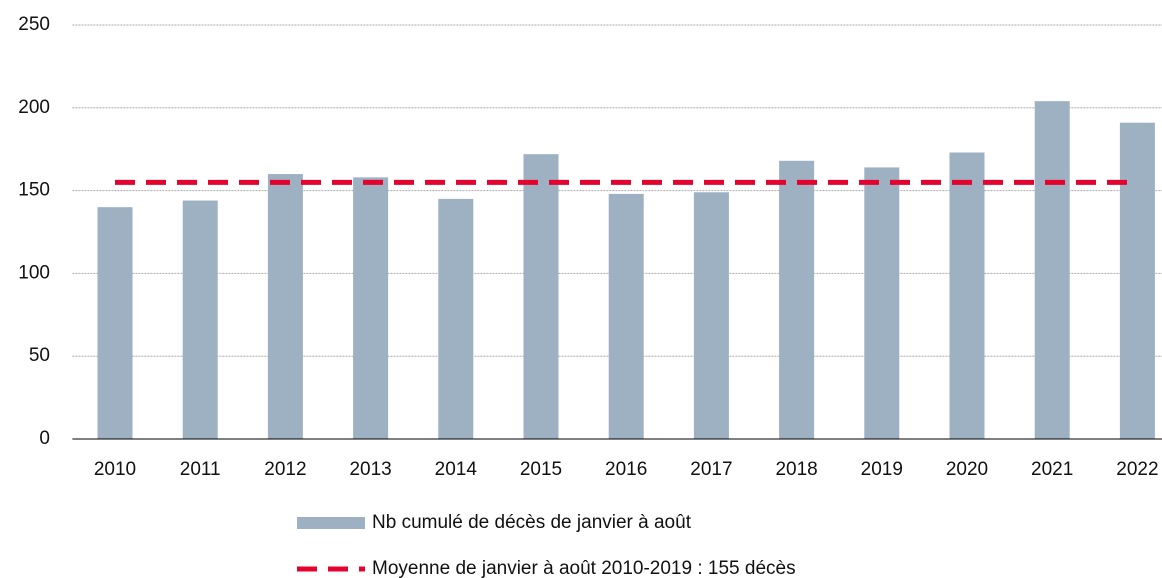 The width and height of the screenshot is (1162, 578). What do you see at coordinates (967, 469) in the screenshot?
I see `x-tick-label: 2020` at bounding box center [967, 469].